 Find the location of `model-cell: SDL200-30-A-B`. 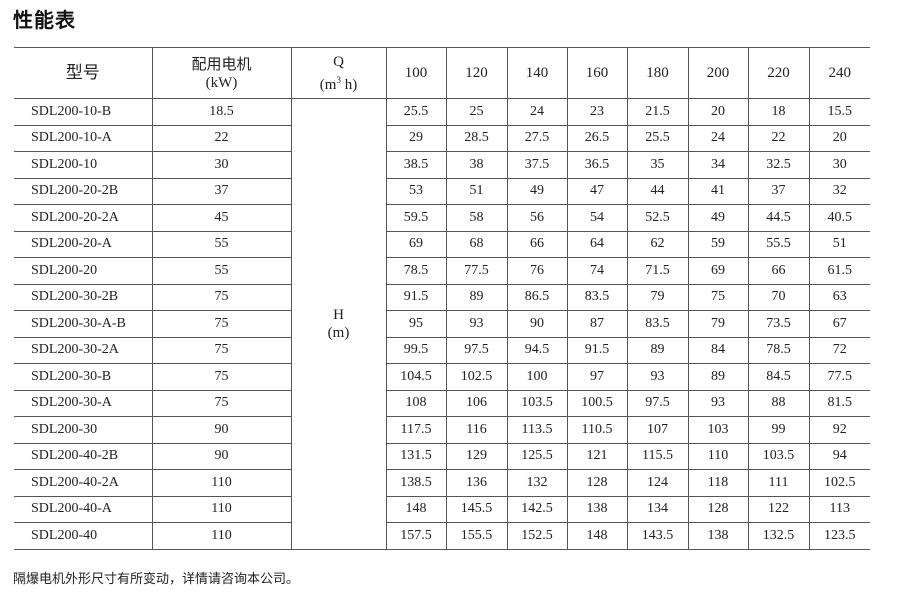

model-cell: SDL200-30-A-B is located at coordinates (83, 324).